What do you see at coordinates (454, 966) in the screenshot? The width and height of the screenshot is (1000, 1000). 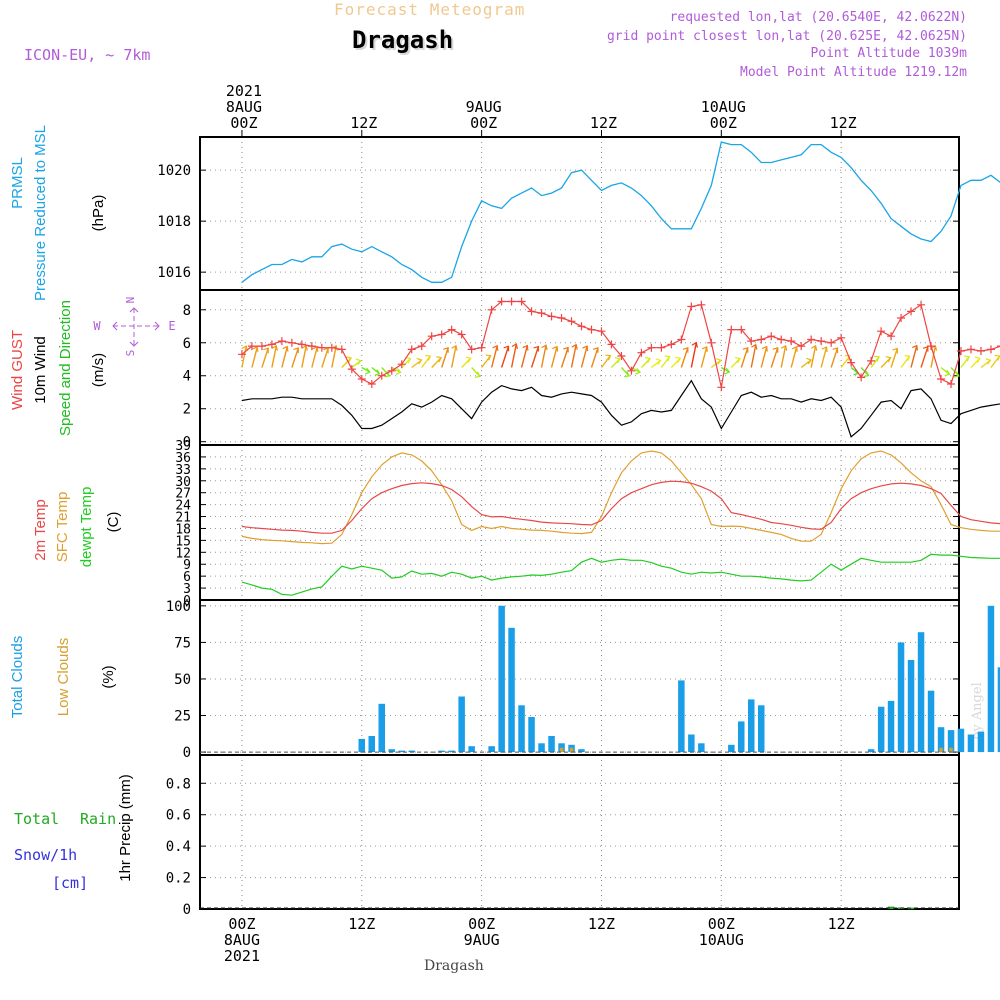 I see `footer-location: Dragash` at bounding box center [454, 966].